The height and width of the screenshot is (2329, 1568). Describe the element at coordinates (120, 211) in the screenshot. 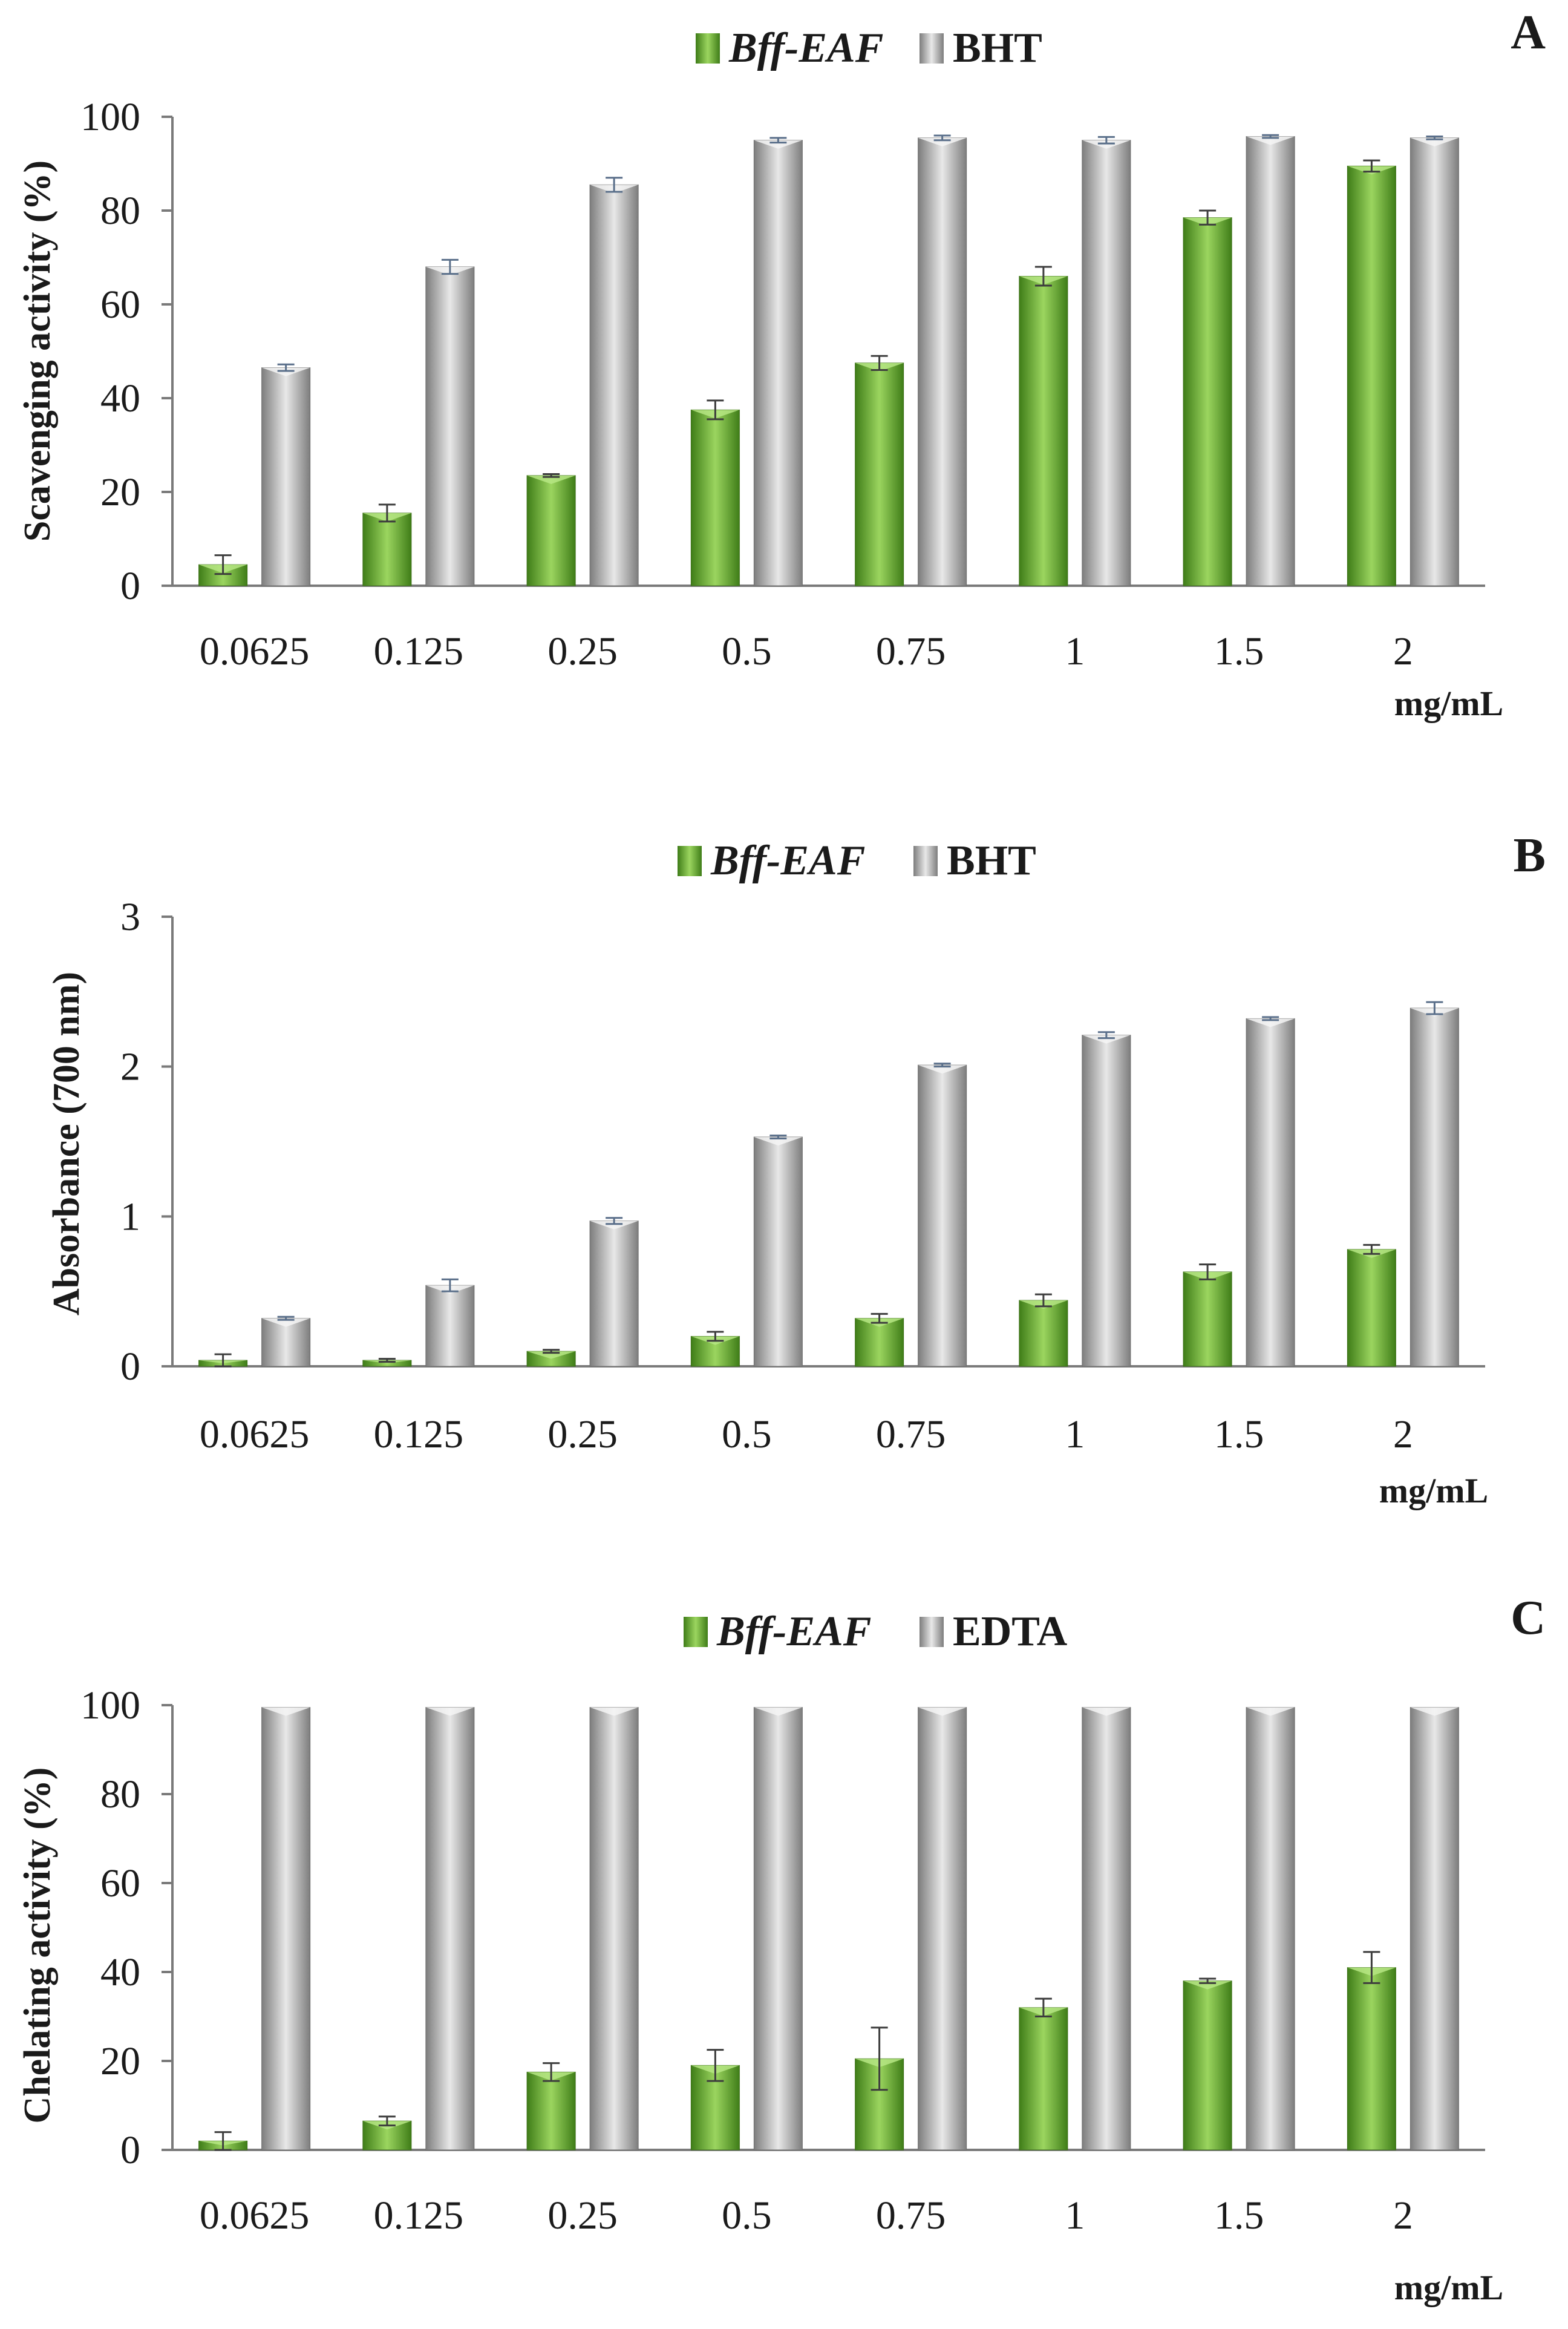

I see `panel-a-y-tick-label: 80` at that location.